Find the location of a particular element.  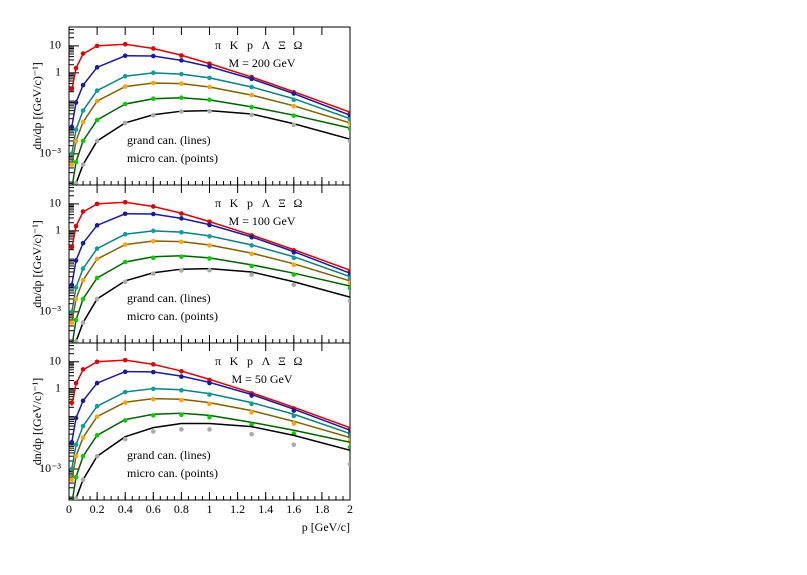

x-tick-label: 2 is located at coordinates (350, 509).